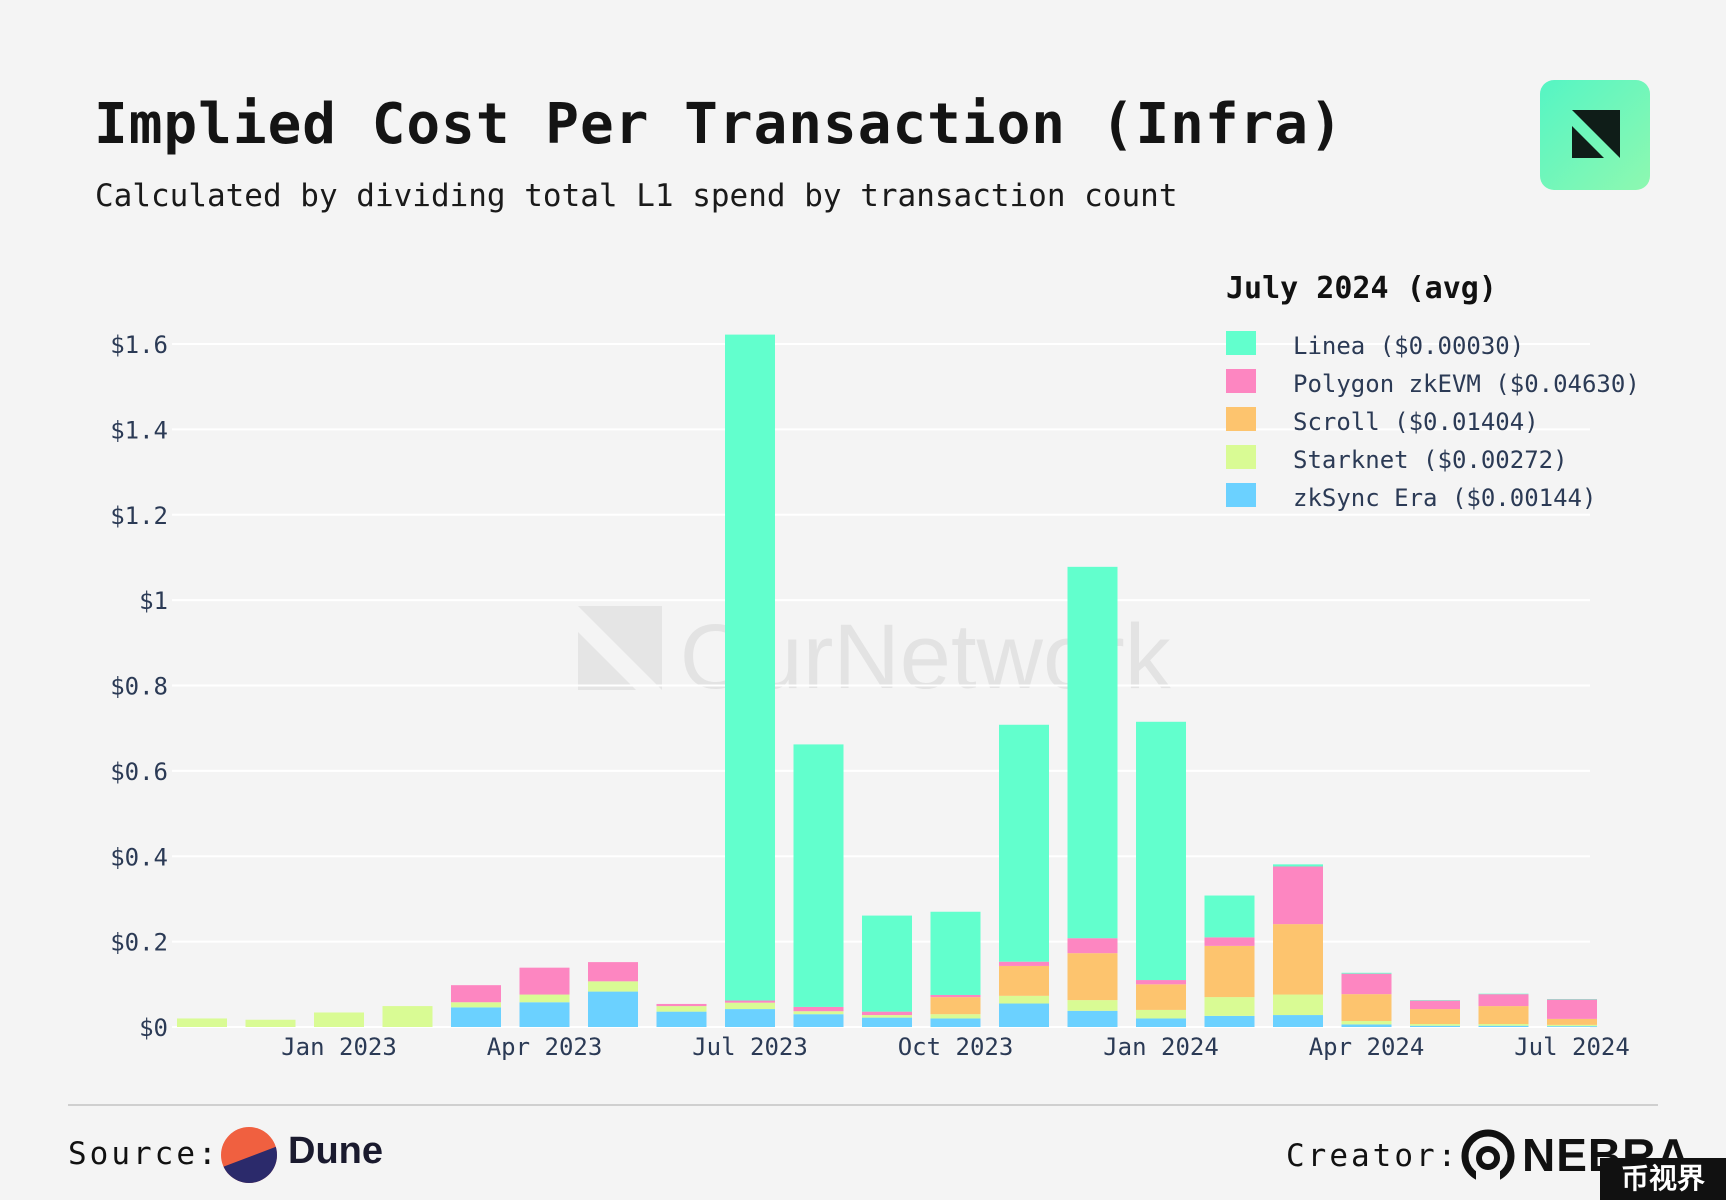 The width and height of the screenshot is (1726, 1200). What do you see at coordinates (1663, 1179) in the screenshot?
I see `corner-watermark-tag: 币视界` at bounding box center [1663, 1179].